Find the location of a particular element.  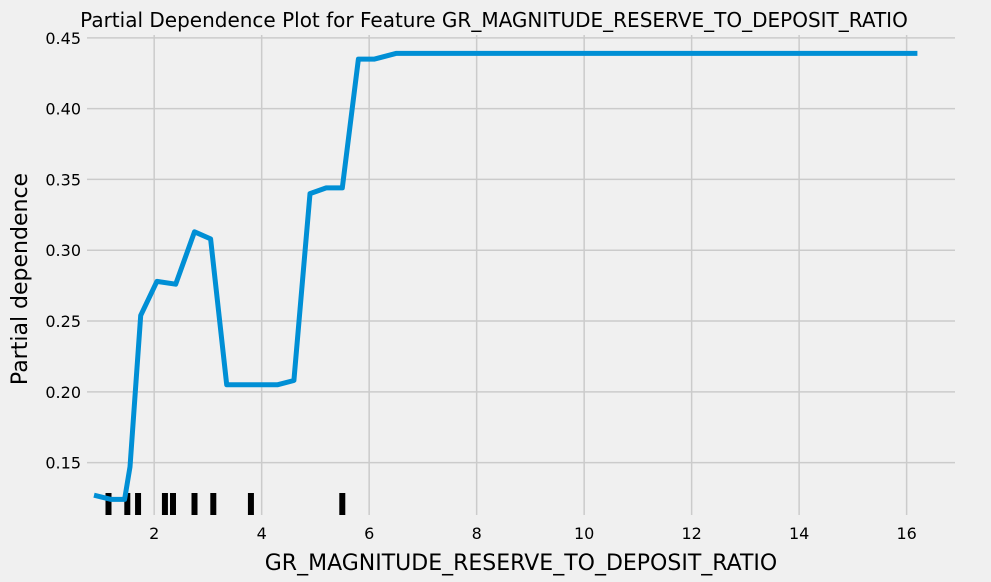

y-tick-label: 0.40 is located at coordinates (63, 109).